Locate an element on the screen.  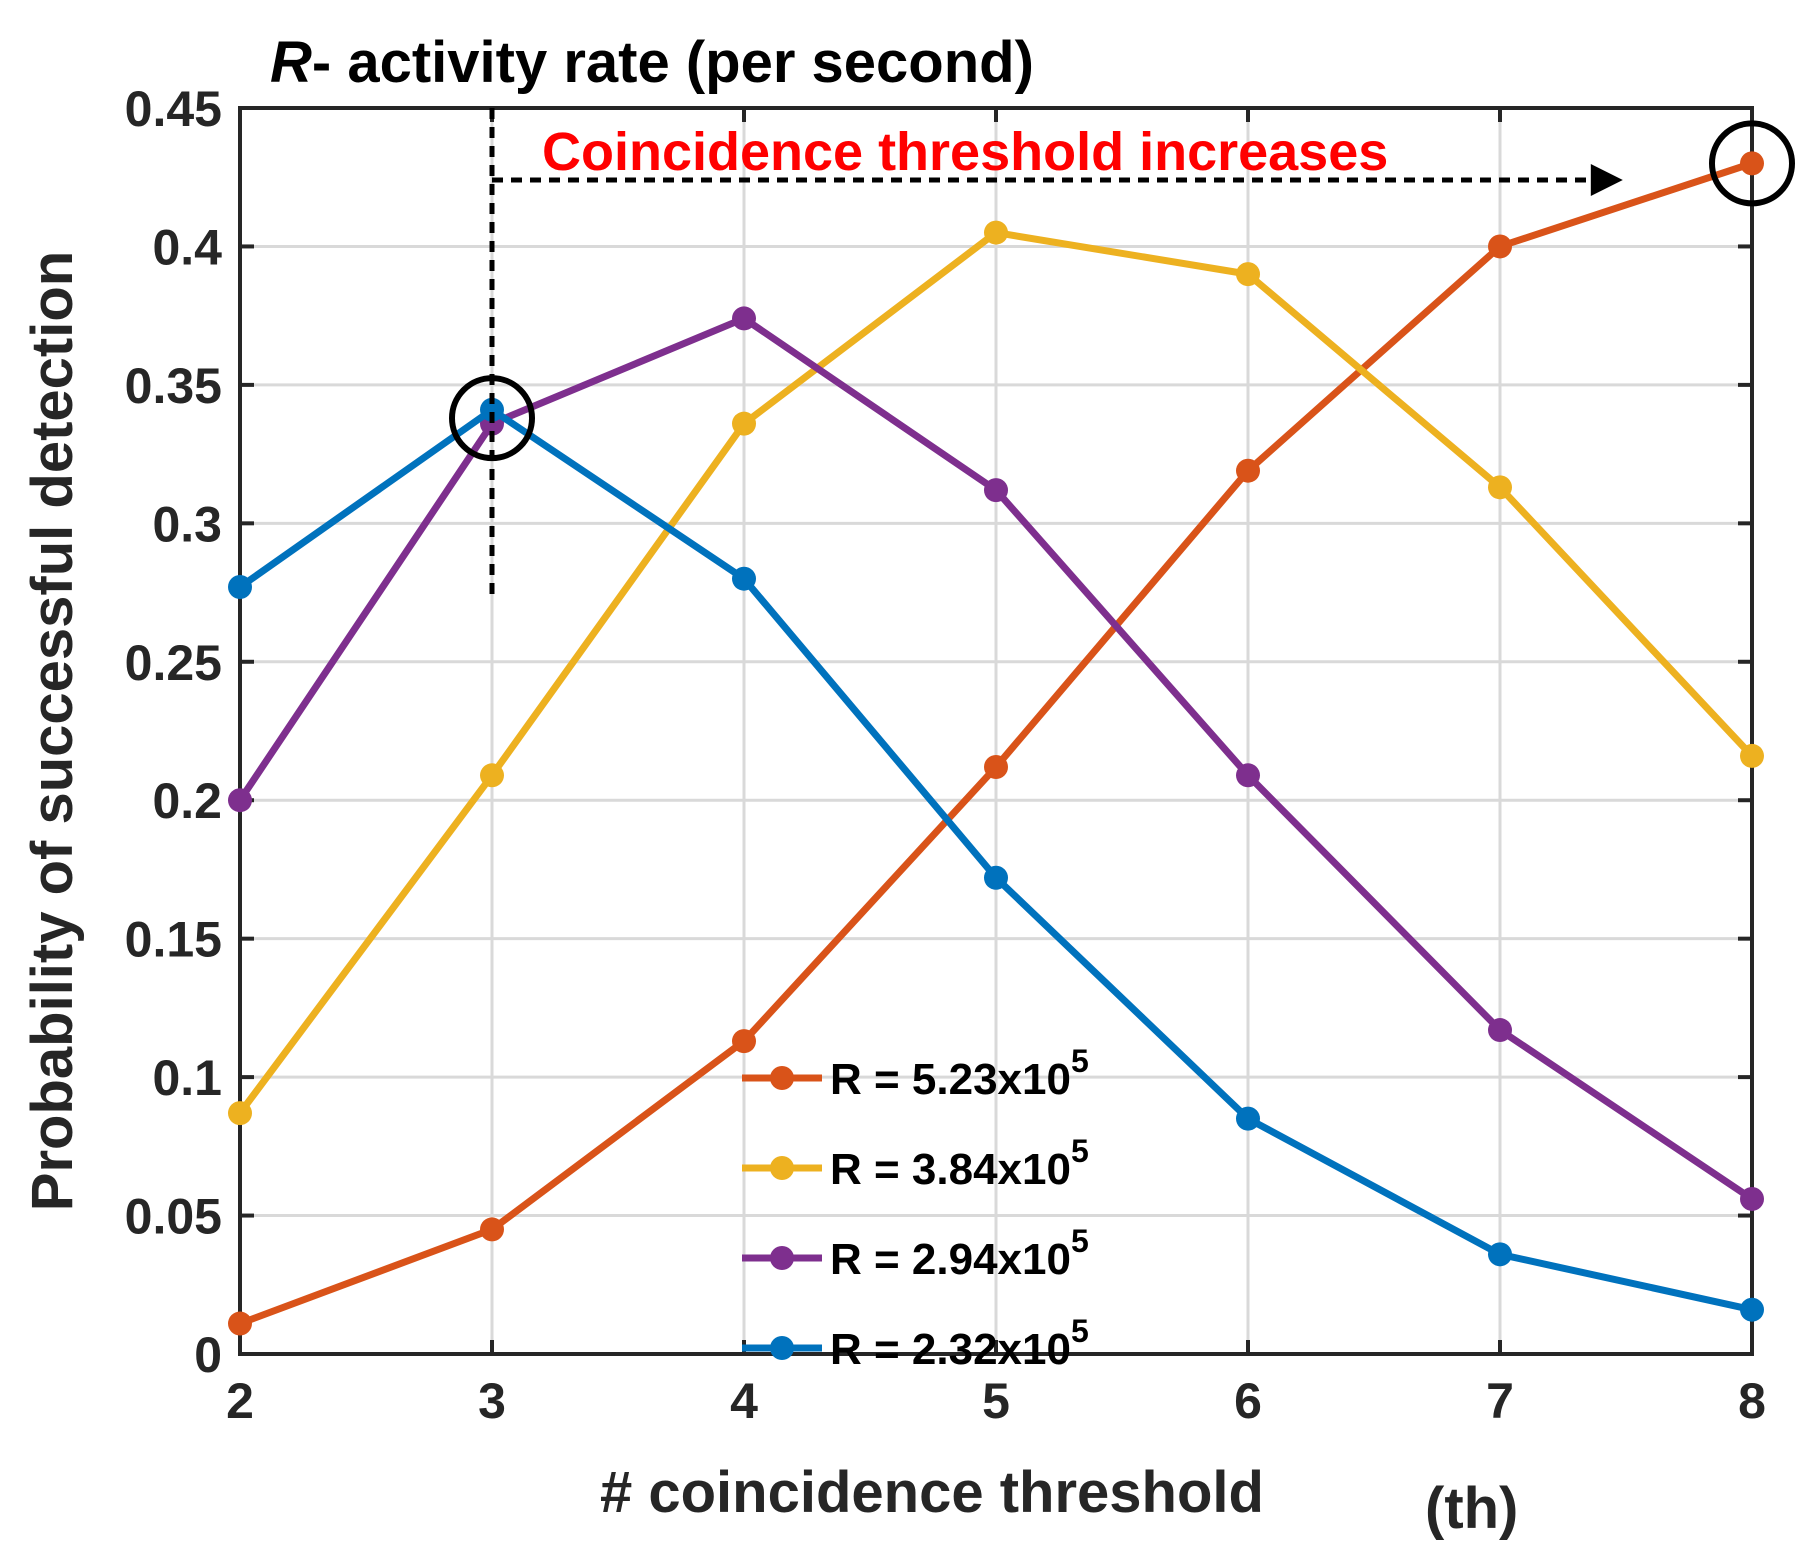
legend-item: R = 2.94x105 is located at coordinates (915, 1253).